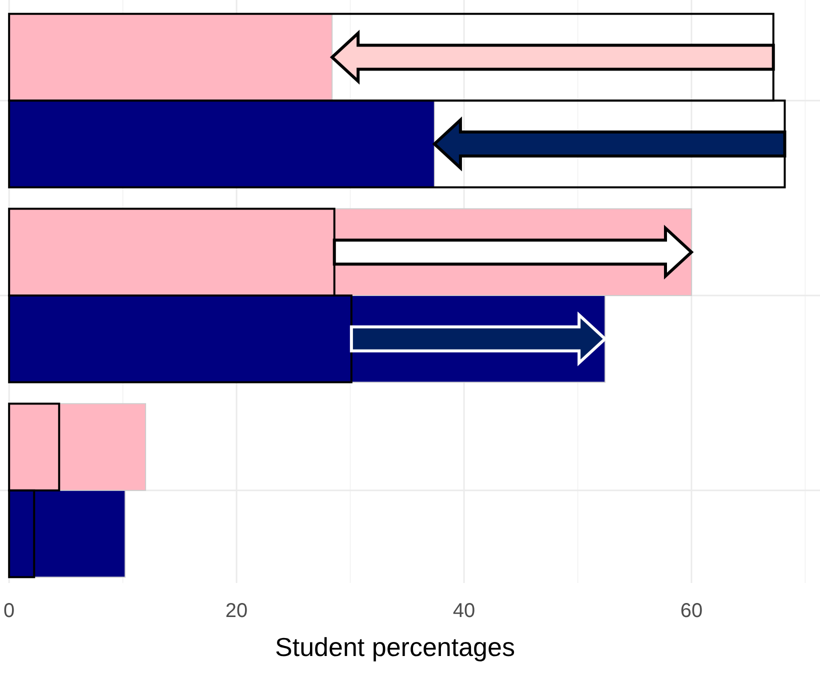 This screenshot has height=673, width=820. What do you see at coordinates (464, 611) in the screenshot?
I see `x-tick-label: 40` at bounding box center [464, 611].